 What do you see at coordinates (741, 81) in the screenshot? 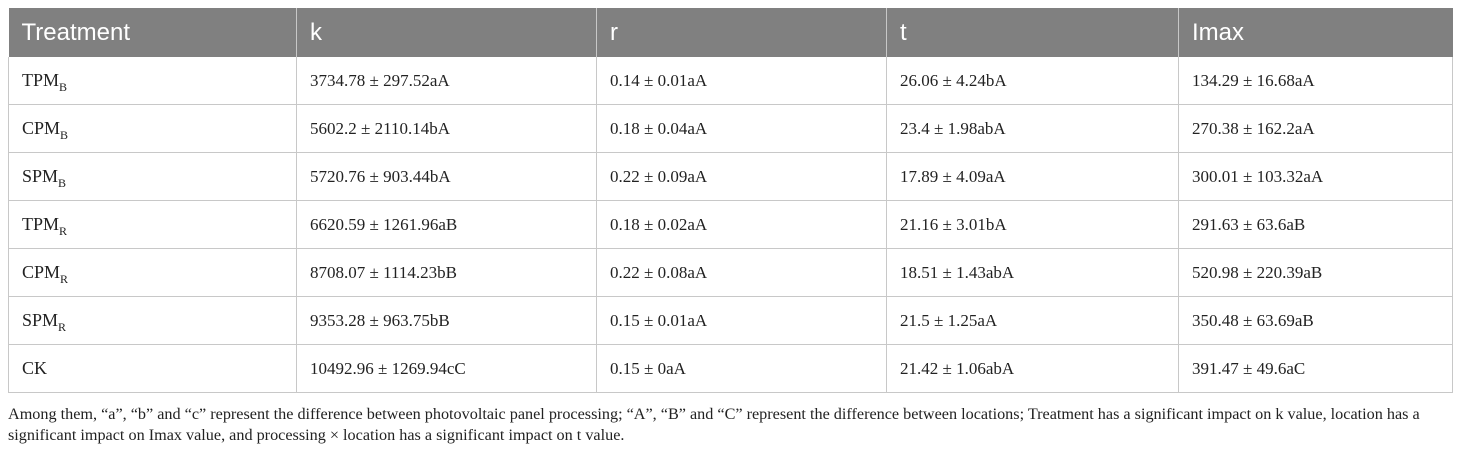
I see `cell-r: 0.14 ± 0.01aA` at bounding box center [741, 81].